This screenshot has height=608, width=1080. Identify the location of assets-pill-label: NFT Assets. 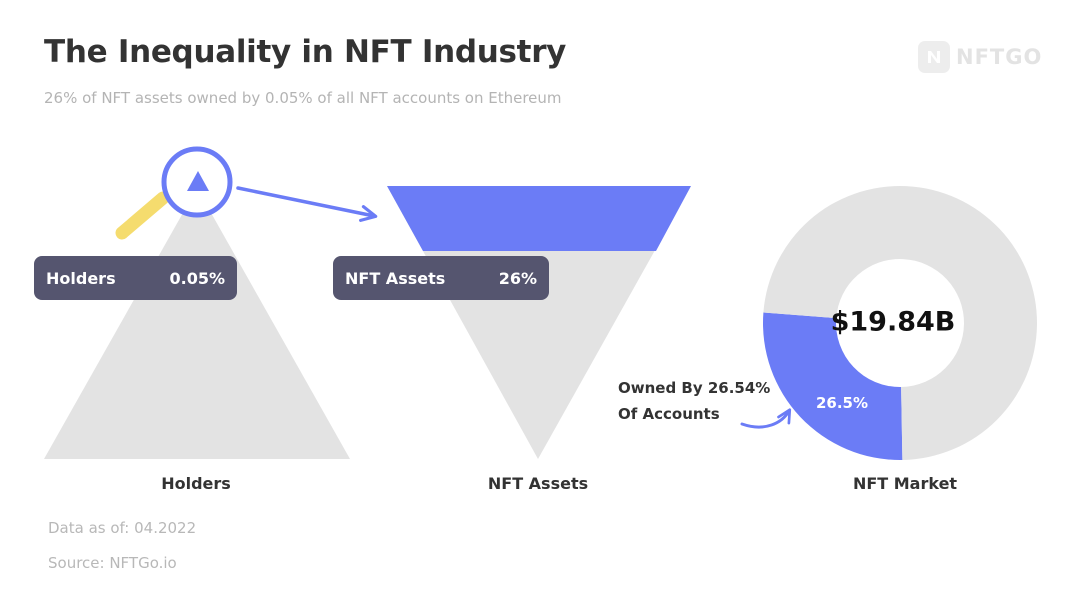
(395, 278).